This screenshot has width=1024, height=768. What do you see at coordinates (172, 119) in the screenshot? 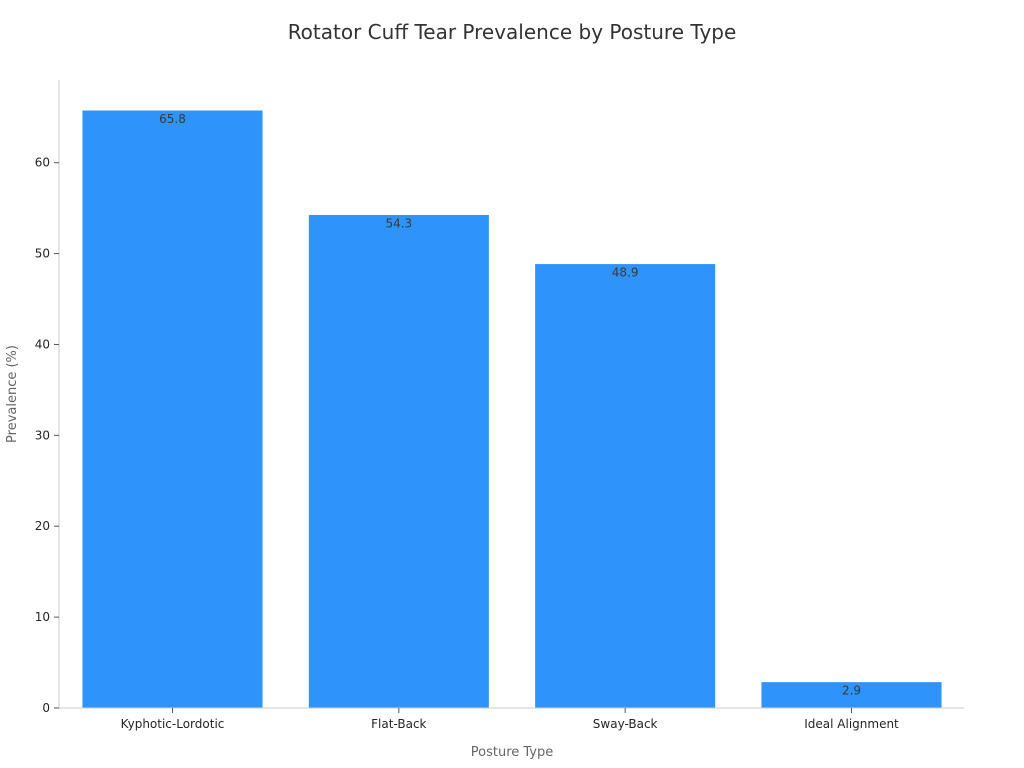
I see `data-label: 65.8` at bounding box center [172, 119].